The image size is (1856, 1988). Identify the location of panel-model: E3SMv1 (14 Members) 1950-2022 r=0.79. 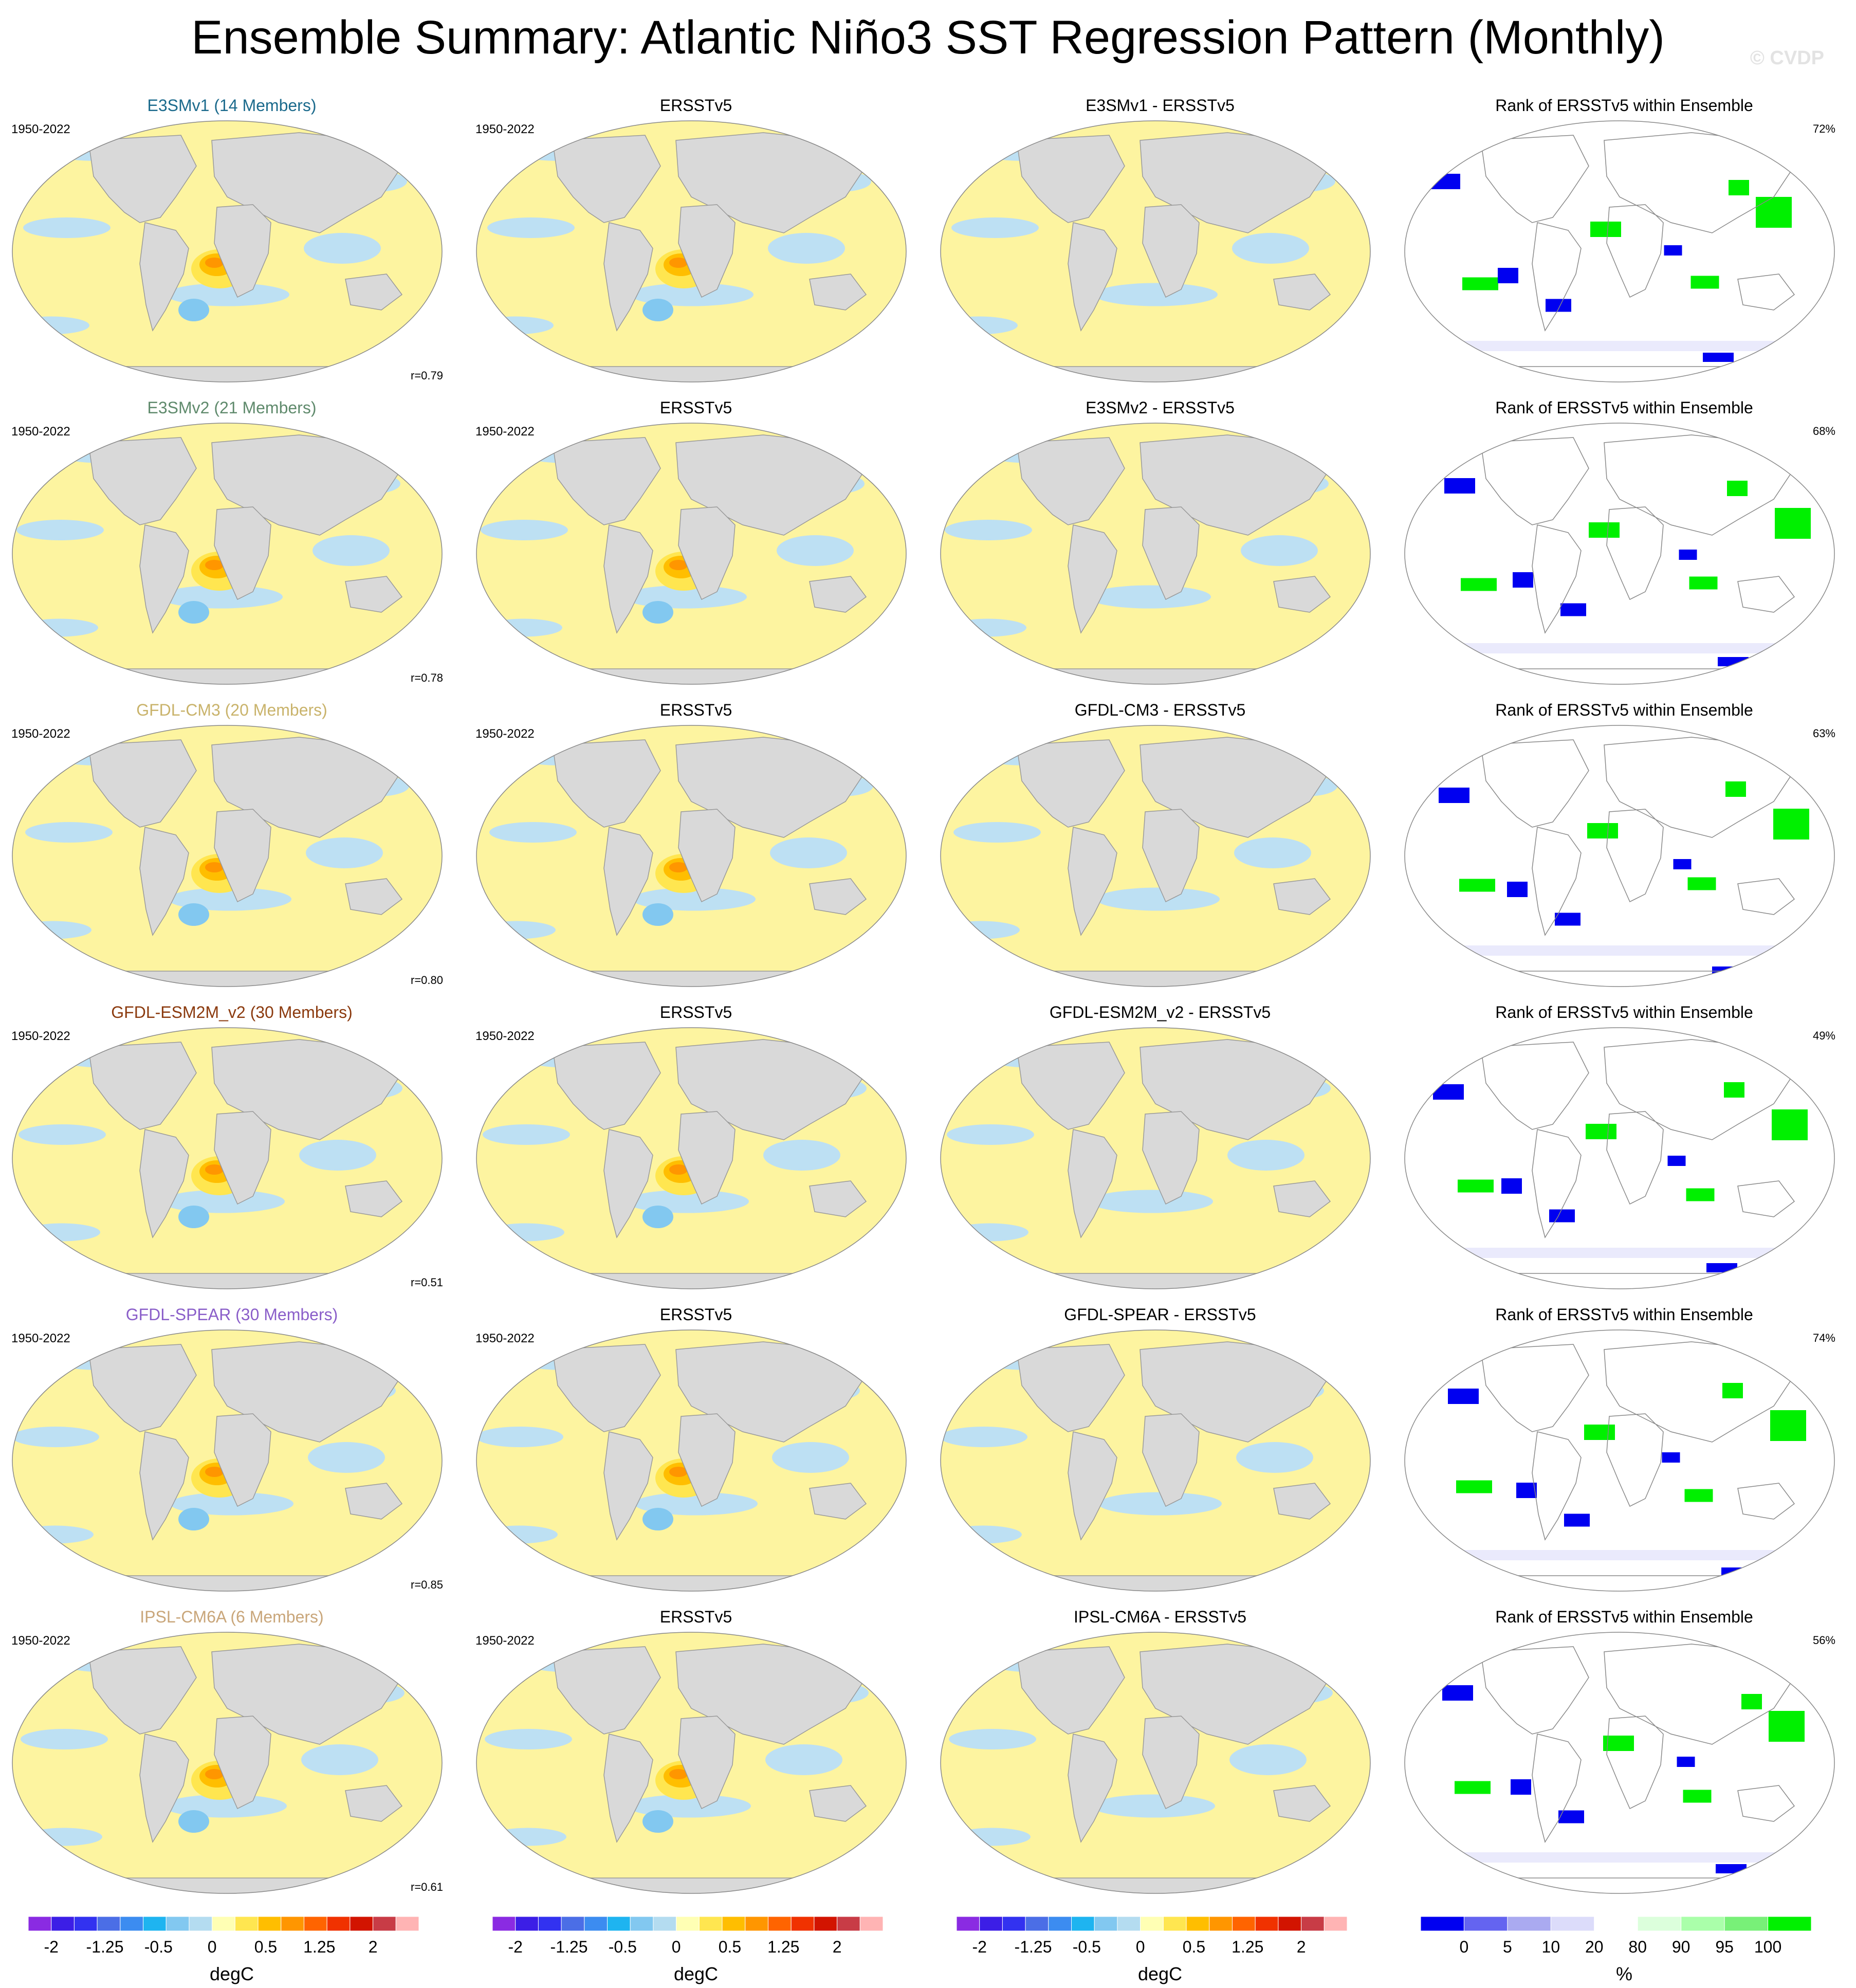
(232, 241).